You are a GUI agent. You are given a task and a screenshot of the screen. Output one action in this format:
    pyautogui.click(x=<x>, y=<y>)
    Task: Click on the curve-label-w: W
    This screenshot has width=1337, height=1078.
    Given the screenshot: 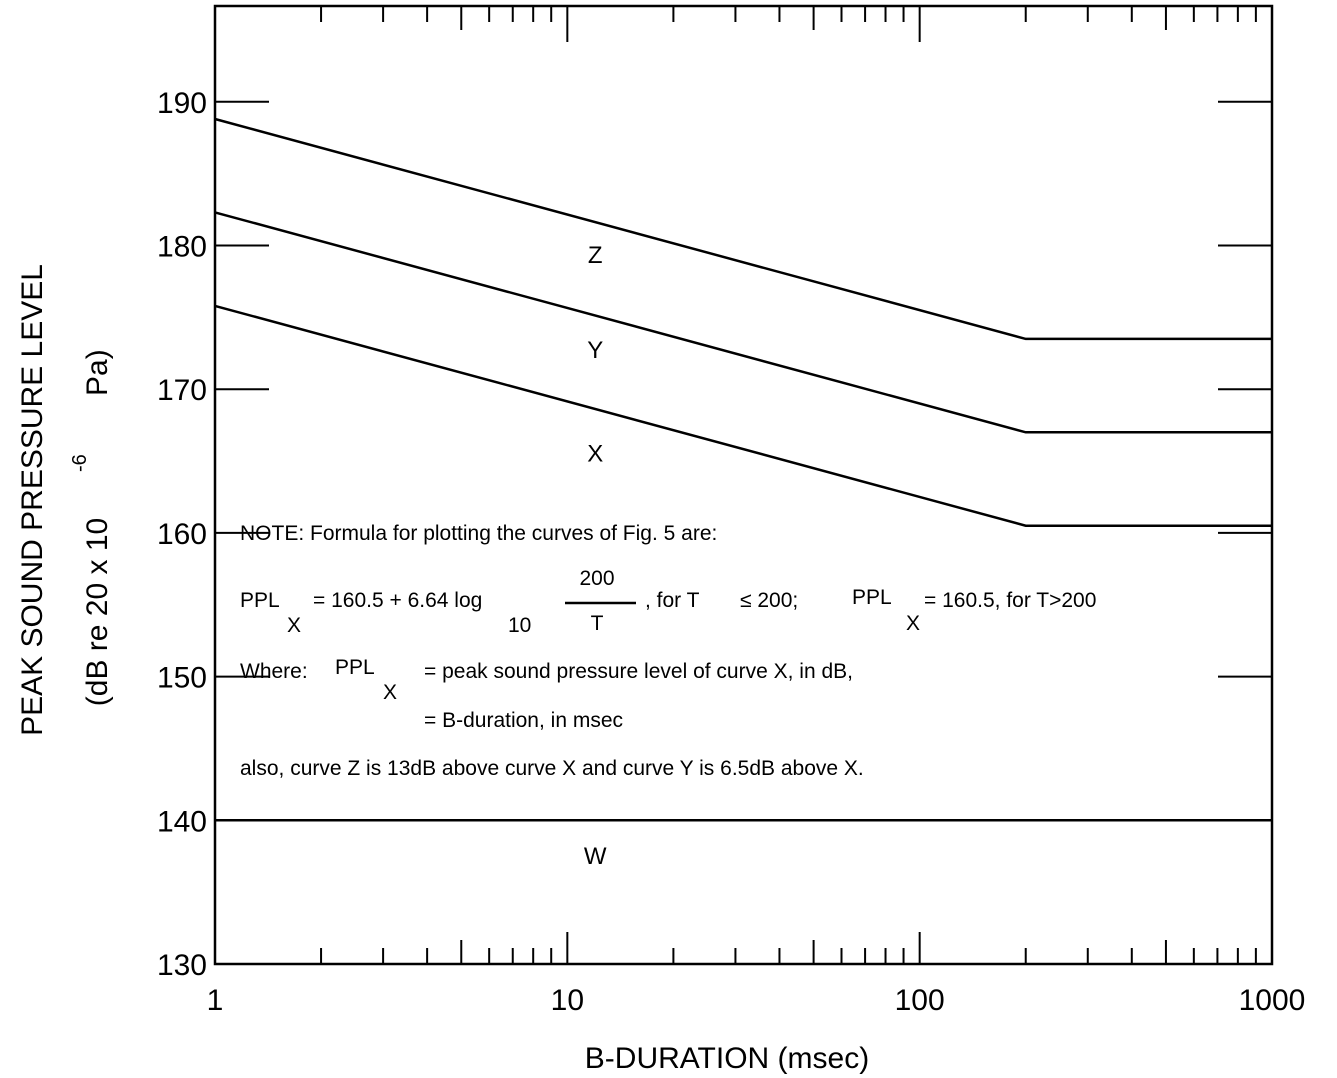 What is the action you would take?
    pyautogui.click(x=595, y=856)
    